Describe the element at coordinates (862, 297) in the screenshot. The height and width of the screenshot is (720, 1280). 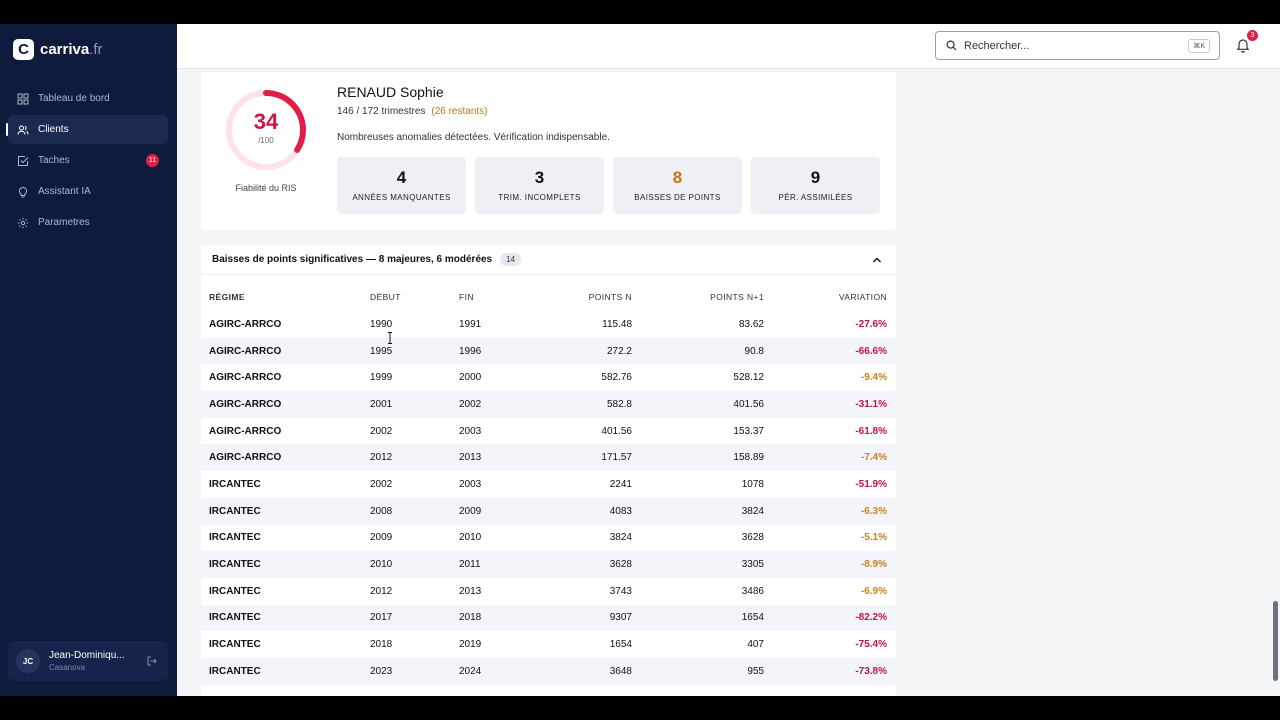
I see `column-header: VARIATION` at that location.